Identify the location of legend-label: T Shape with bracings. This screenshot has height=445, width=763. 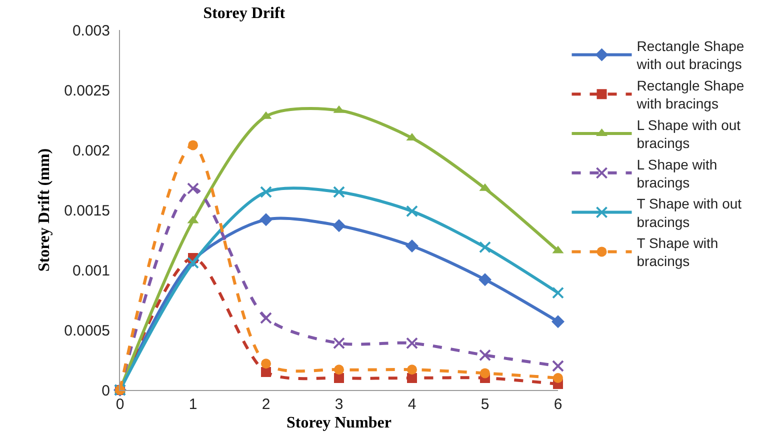
(677, 252).